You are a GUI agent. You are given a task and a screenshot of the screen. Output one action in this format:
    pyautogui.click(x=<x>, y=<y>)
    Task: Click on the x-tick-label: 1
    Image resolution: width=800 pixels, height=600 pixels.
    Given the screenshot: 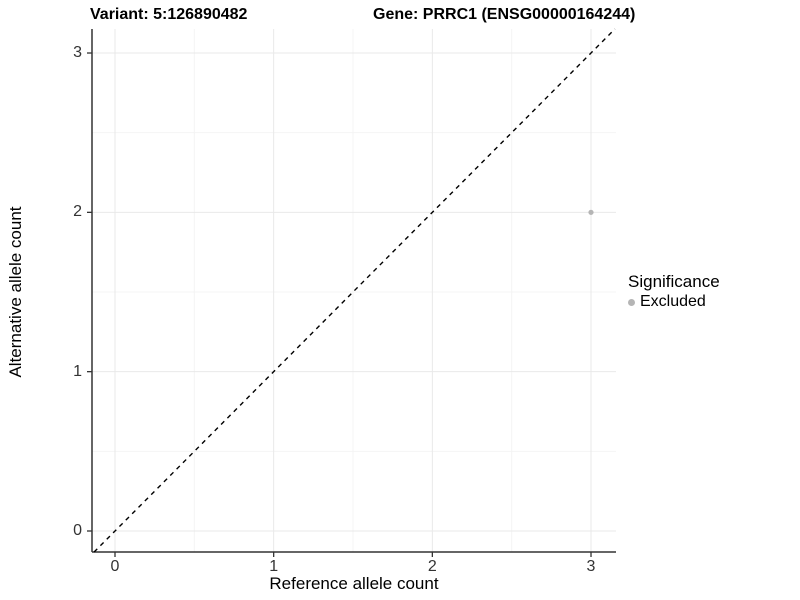 What is the action you would take?
    pyautogui.click(x=274, y=566)
    